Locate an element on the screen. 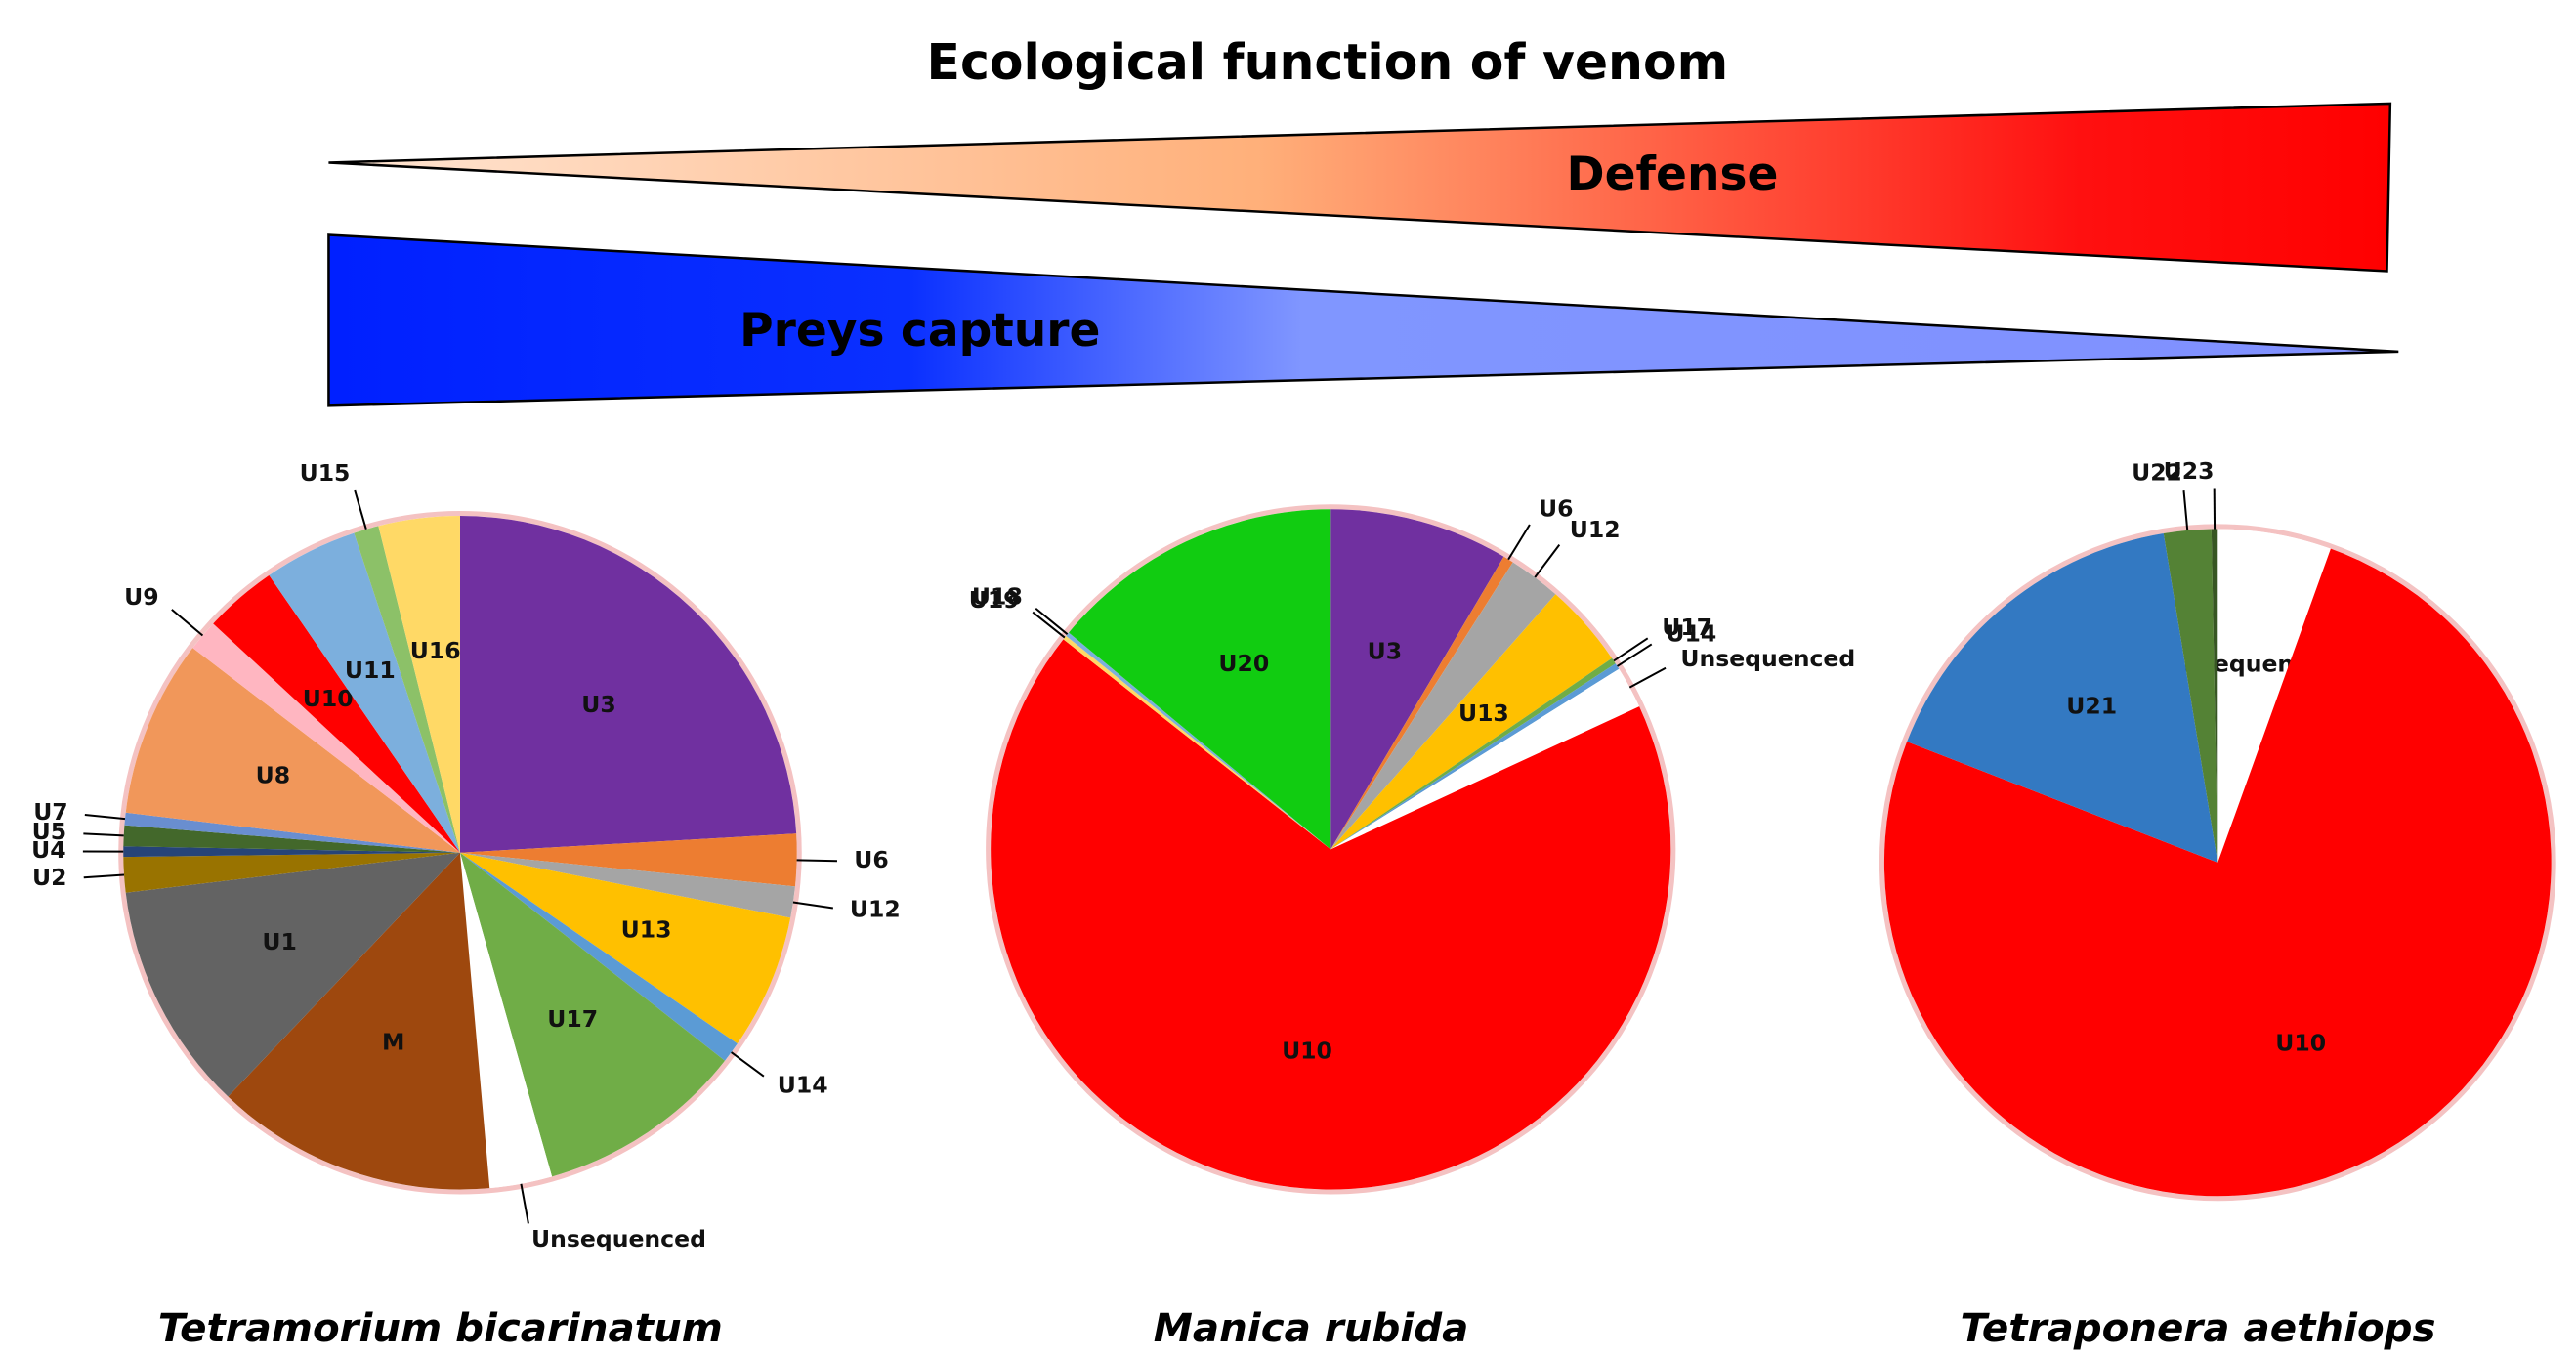 The image size is (2576, 1357). pie-title: Tetramorium bicarinatum is located at coordinates (440, 1328).